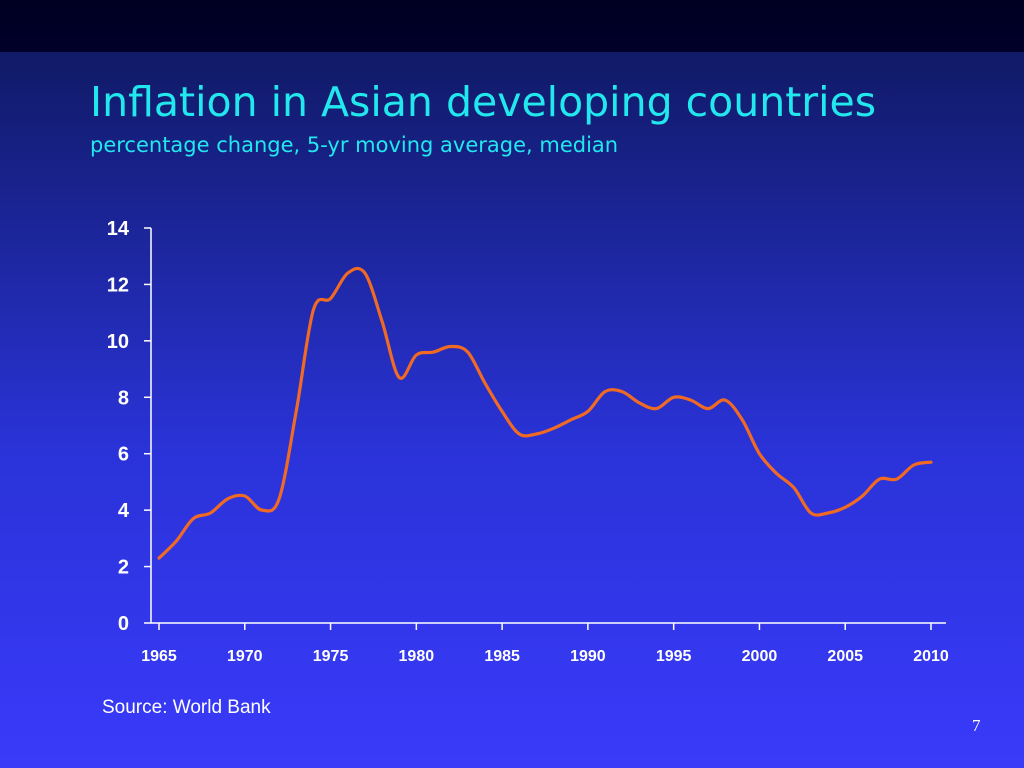 The image size is (1024, 768). Describe the element at coordinates (931, 656) in the screenshot. I see `x-tick-label: 2010` at that location.